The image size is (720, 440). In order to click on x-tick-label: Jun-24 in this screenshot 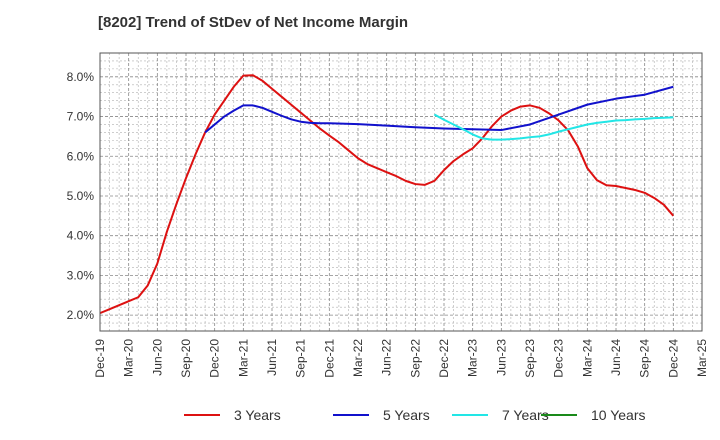, I will do `click(616, 357)`.